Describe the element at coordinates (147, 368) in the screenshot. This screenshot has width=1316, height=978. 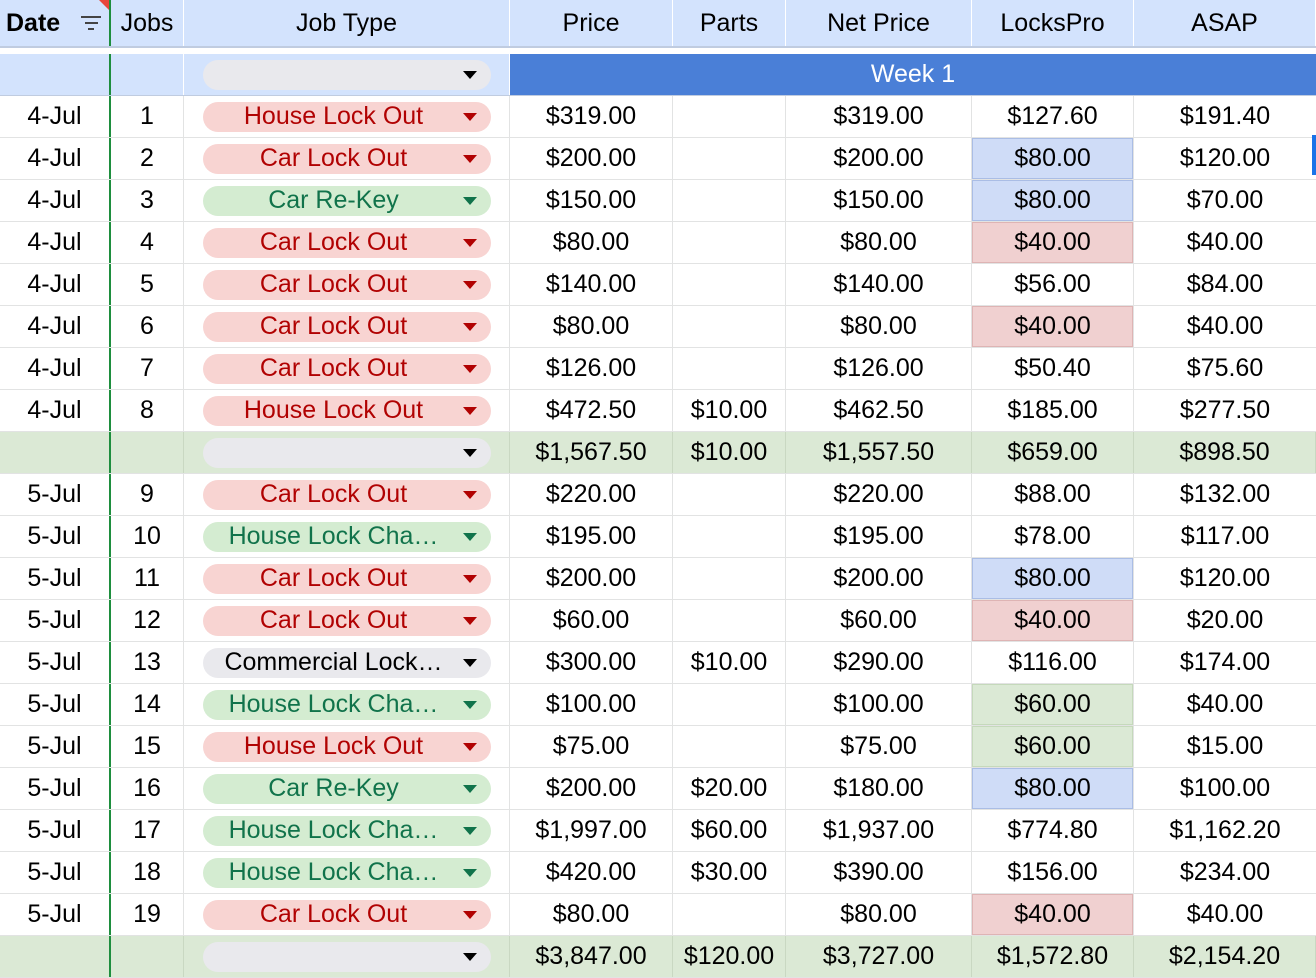
I see `jobs-cell: 7` at that location.